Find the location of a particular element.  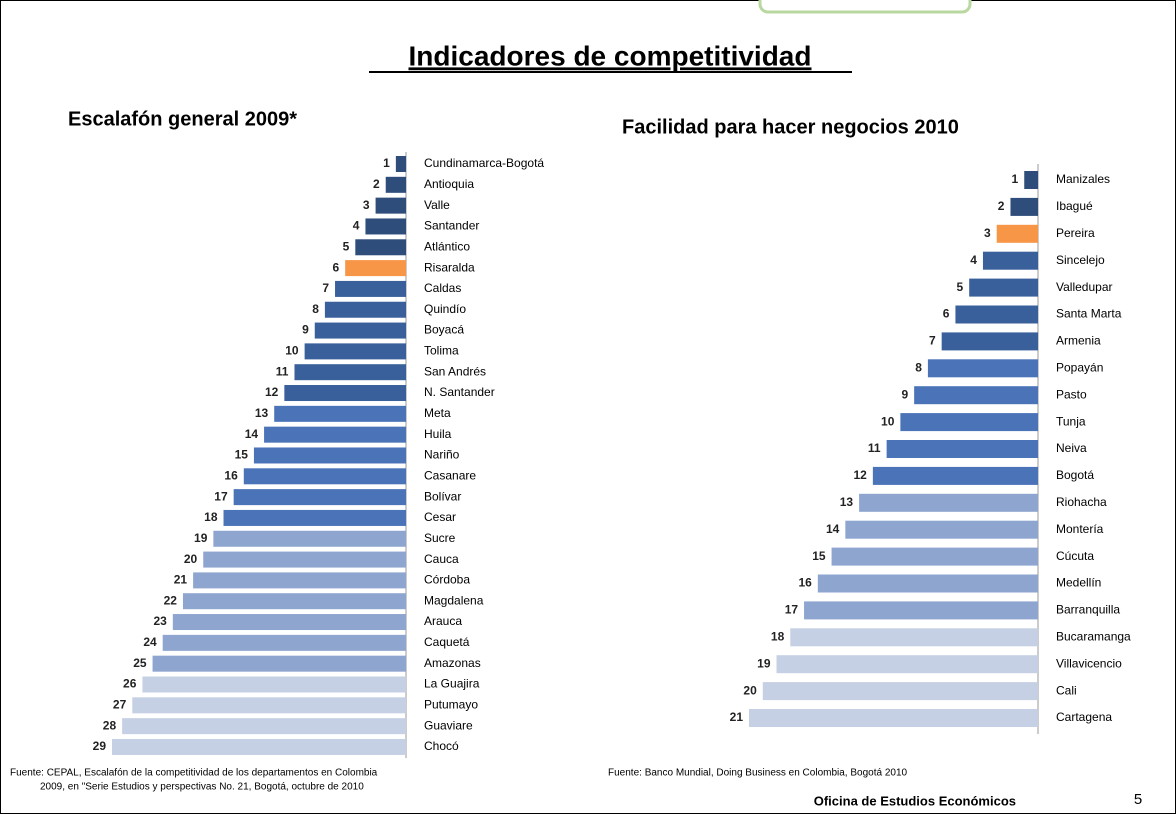

category-label: Cúcuta is located at coordinates (1075, 556).